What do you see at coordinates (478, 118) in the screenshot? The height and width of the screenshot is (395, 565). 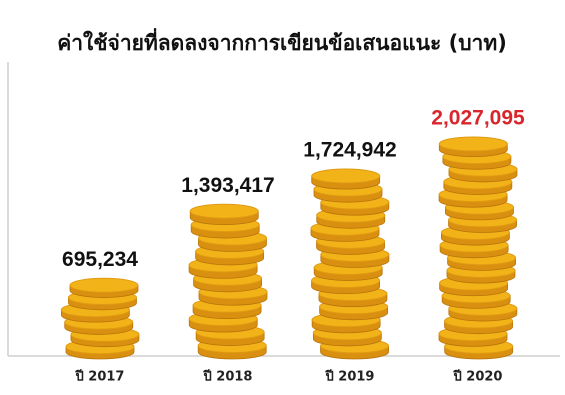 I see `value-label: 2,027,095` at bounding box center [478, 118].